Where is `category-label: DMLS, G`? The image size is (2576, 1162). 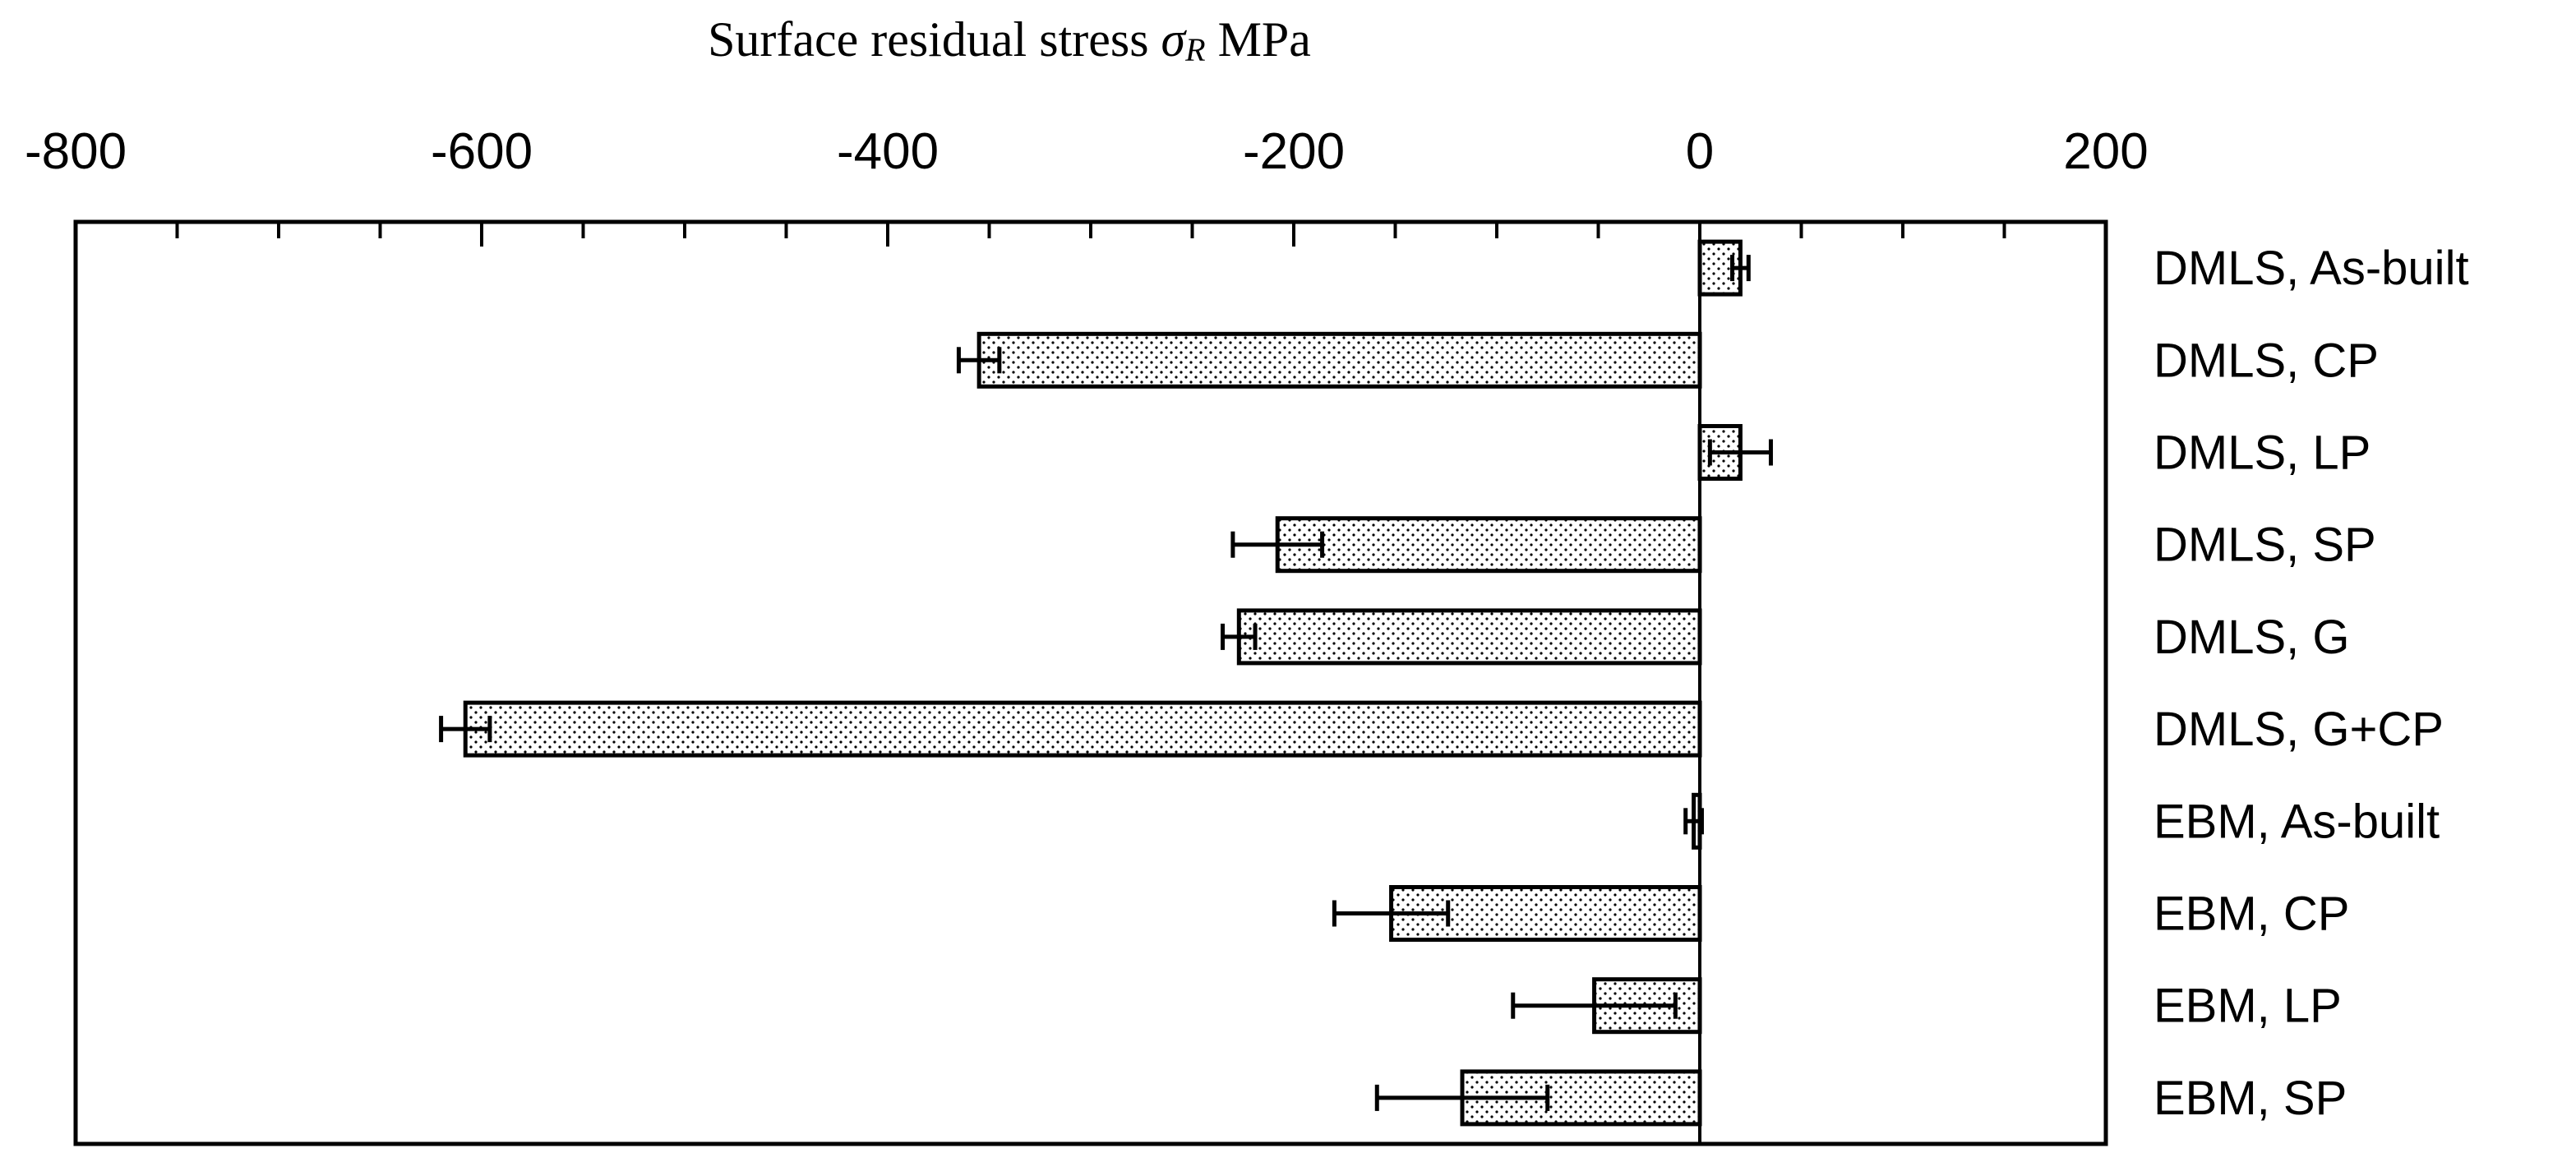
category-label: DMLS, G is located at coordinates (2252, 637).